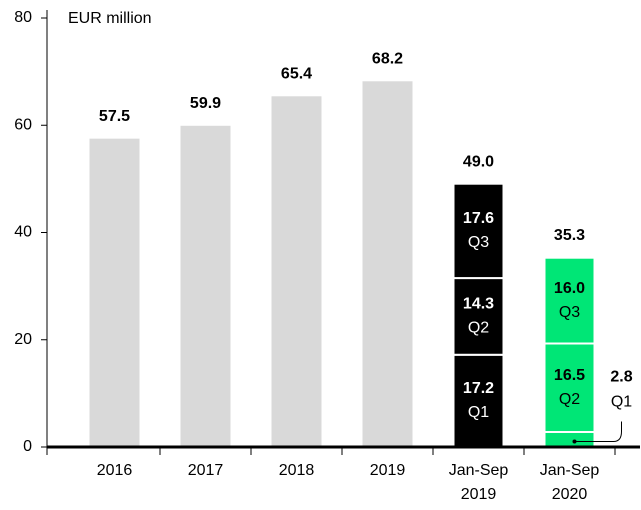 This screenshot has height=510, width=641. Describe the element at coordinates (478, 218) in the screenshot. I see `segment-value-label: 17.6` at that location.